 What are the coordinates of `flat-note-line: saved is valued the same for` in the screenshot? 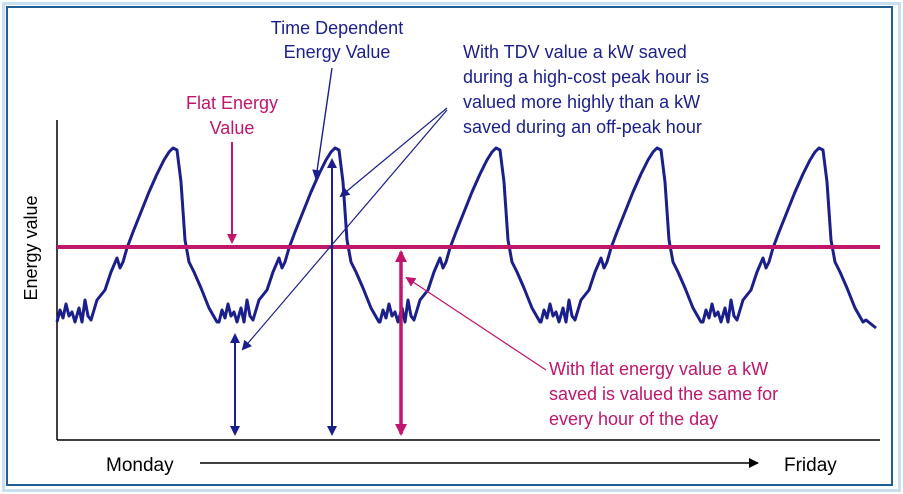 It's located at (663, 394).